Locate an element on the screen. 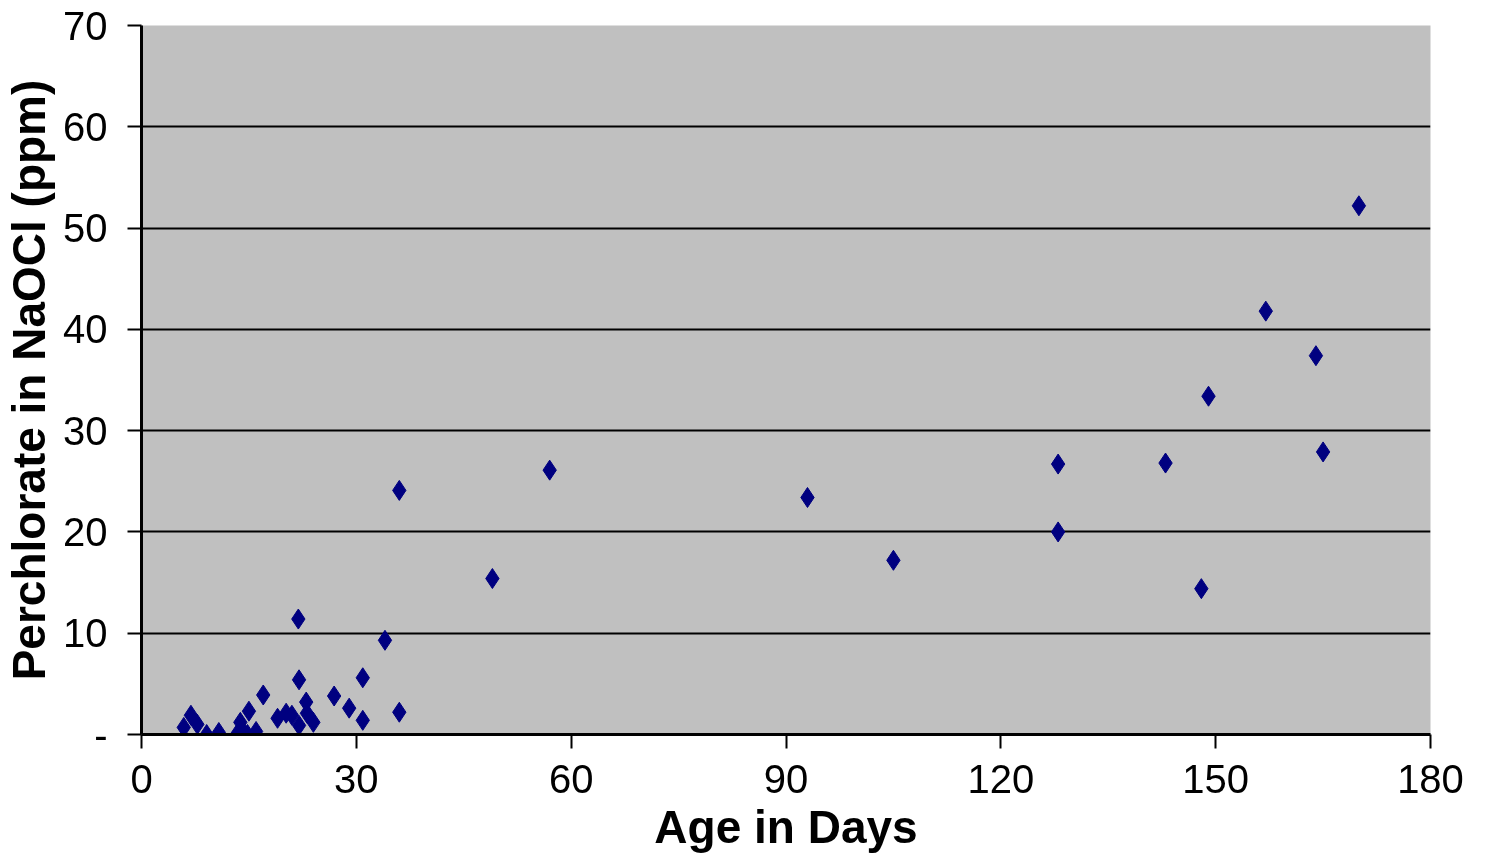 This screenshot has width=1492, height=865. y-tick-label: 10 is located at coordinates (85, 633).